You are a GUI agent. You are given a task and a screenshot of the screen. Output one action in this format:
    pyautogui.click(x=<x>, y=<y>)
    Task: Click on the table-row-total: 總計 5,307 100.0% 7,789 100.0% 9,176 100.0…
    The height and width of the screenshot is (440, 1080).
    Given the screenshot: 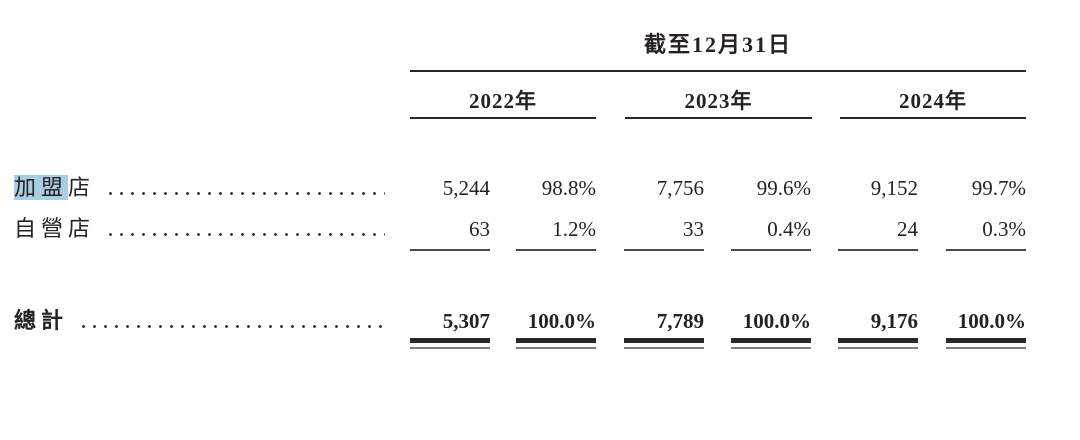 What is the action you would take?
    pyautogui.click(x=513, y=321)
    